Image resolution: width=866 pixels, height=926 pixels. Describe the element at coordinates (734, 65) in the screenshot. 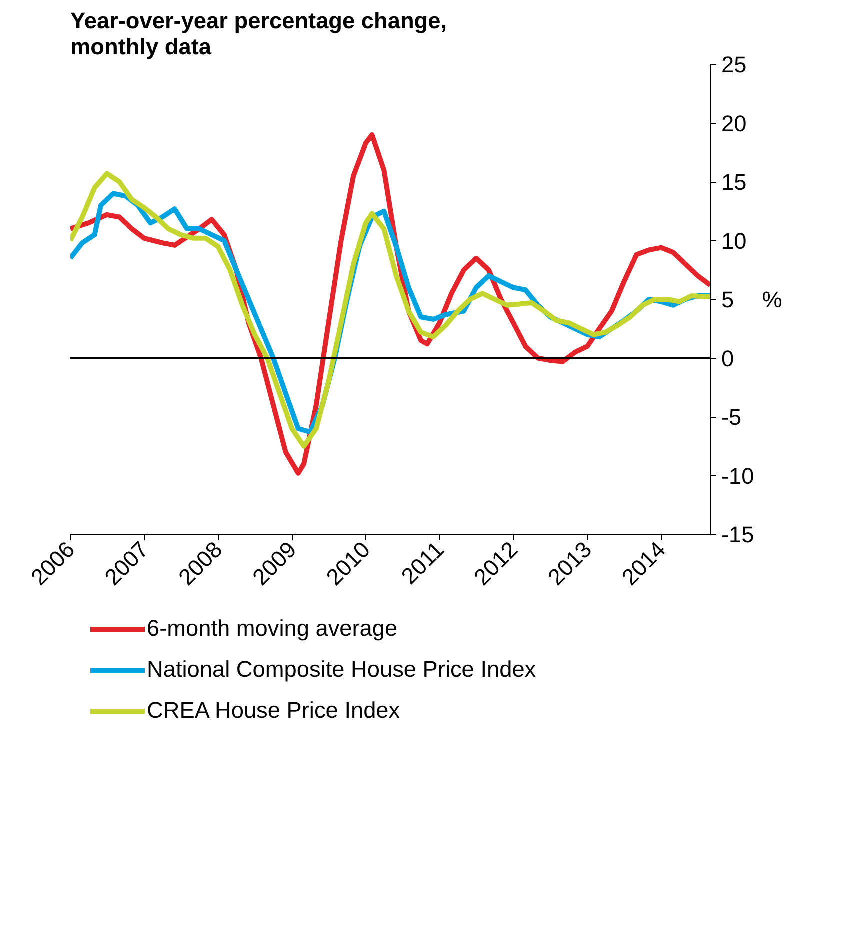

I see `y-tick-label: 25` at that location.